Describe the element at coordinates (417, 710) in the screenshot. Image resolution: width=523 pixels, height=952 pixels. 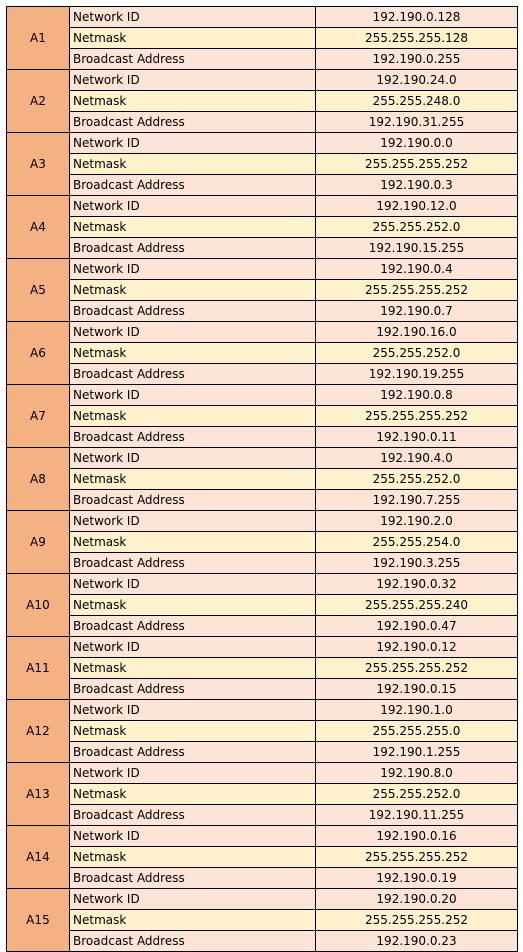
I see `field-value-cell: 192.190.1.0` at that location.